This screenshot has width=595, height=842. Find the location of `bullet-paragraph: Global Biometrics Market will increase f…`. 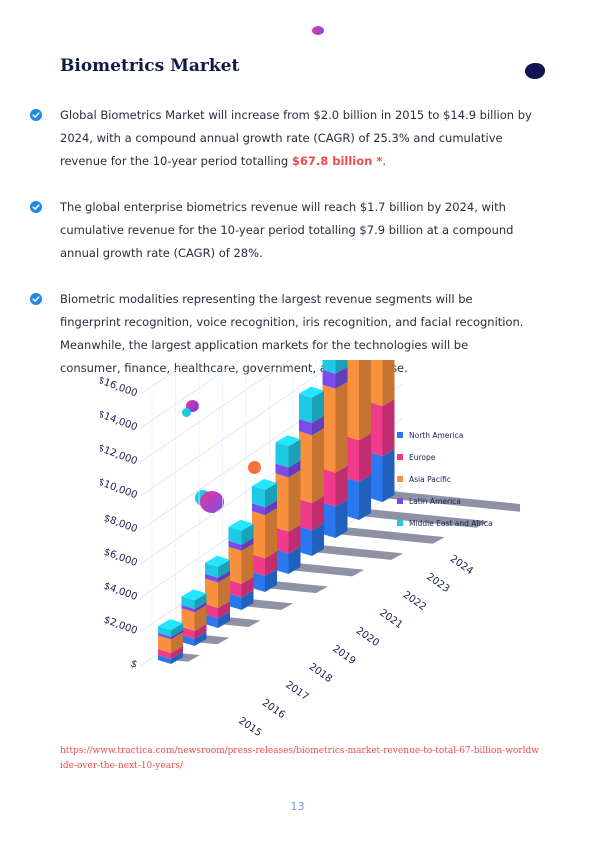

bullet-paragraph: Global Biometrics Market will increase f… is located at coordinates (296, 138).